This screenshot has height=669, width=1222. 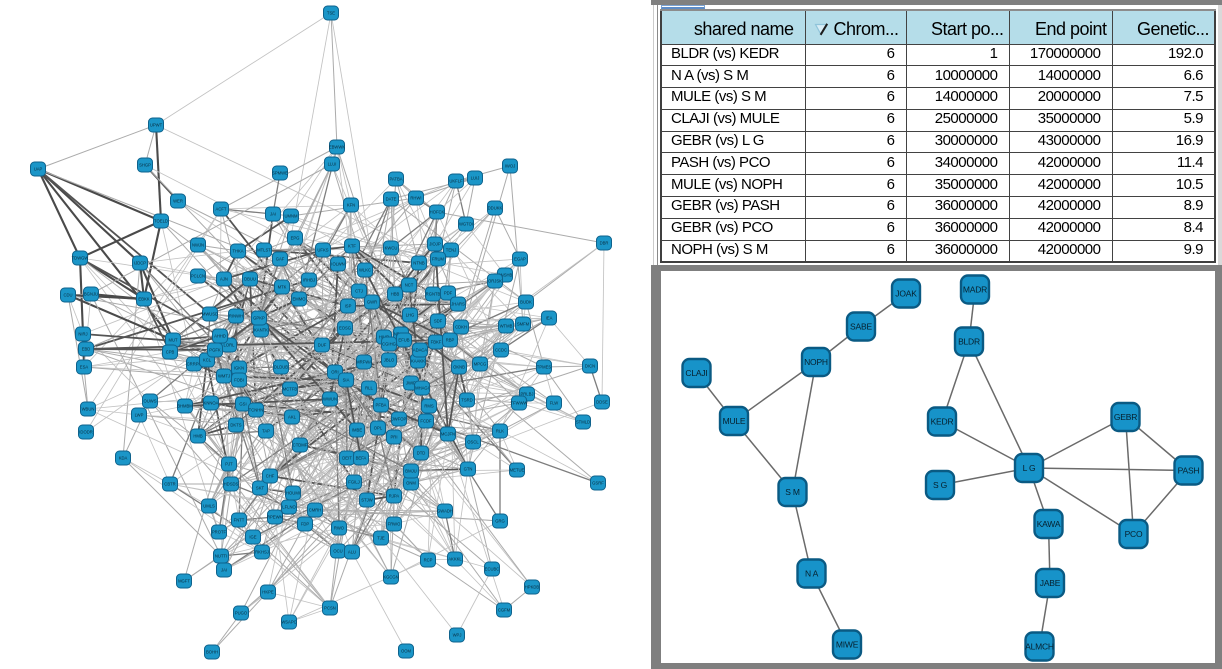 I want to click on svg-text: KTF, so click(x=352, y=246).